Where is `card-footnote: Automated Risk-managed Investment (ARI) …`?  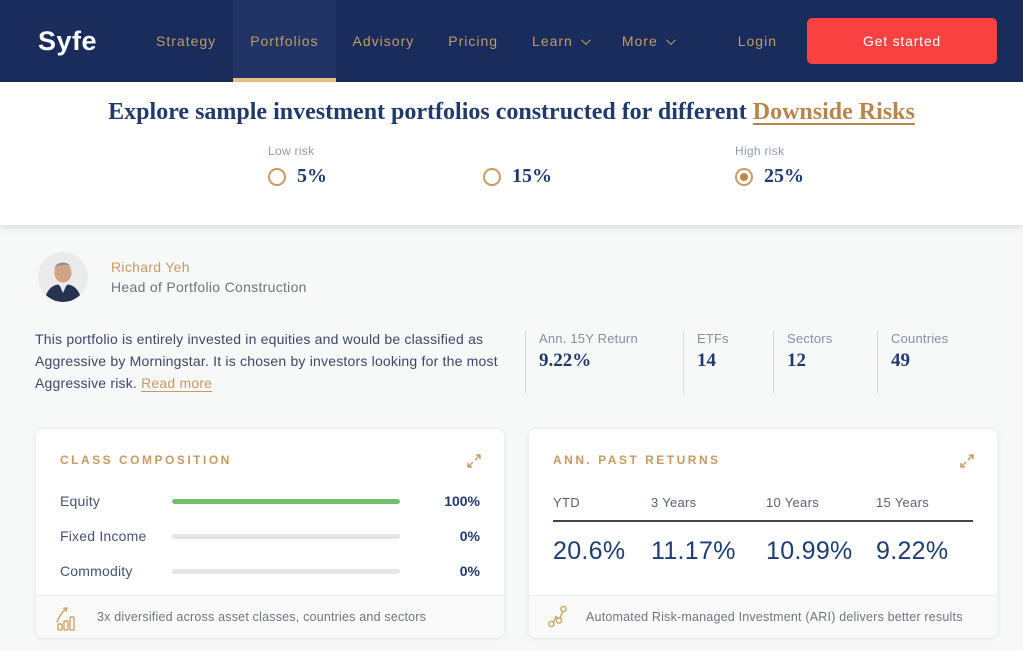
card-footnote: Automated Risk-managed Investment (ARI) … is located at coordinates (763, 616).